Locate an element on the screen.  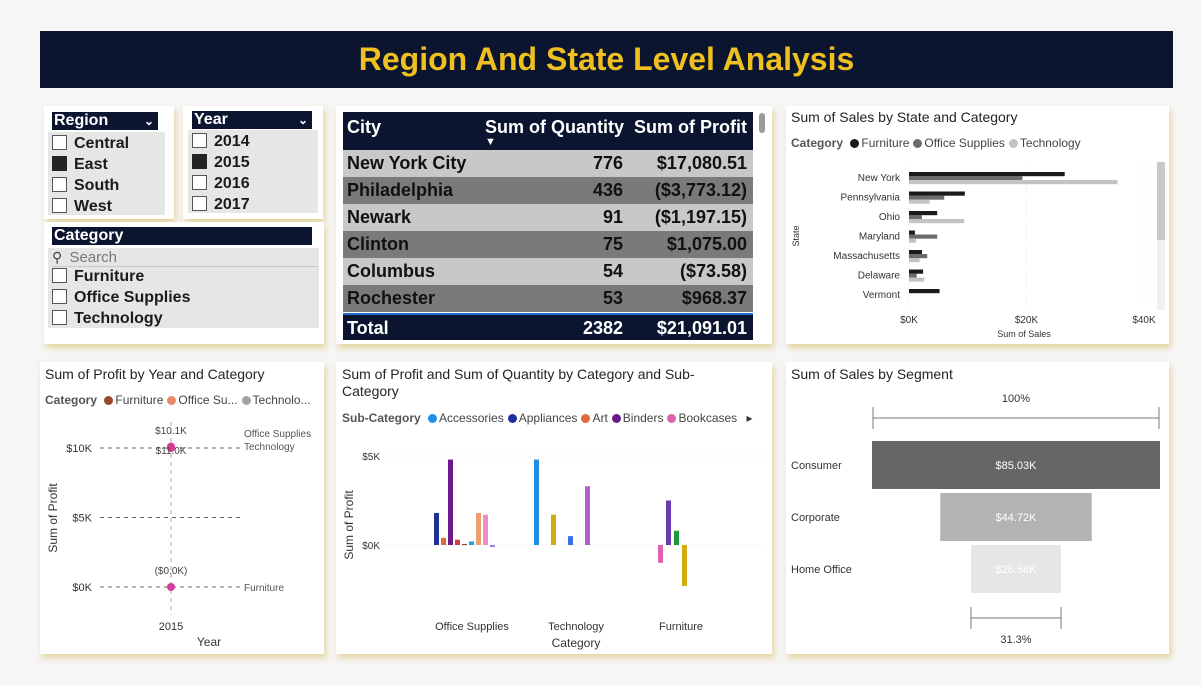
cell-profit: $968.37 is located at coordinates (714, 298).